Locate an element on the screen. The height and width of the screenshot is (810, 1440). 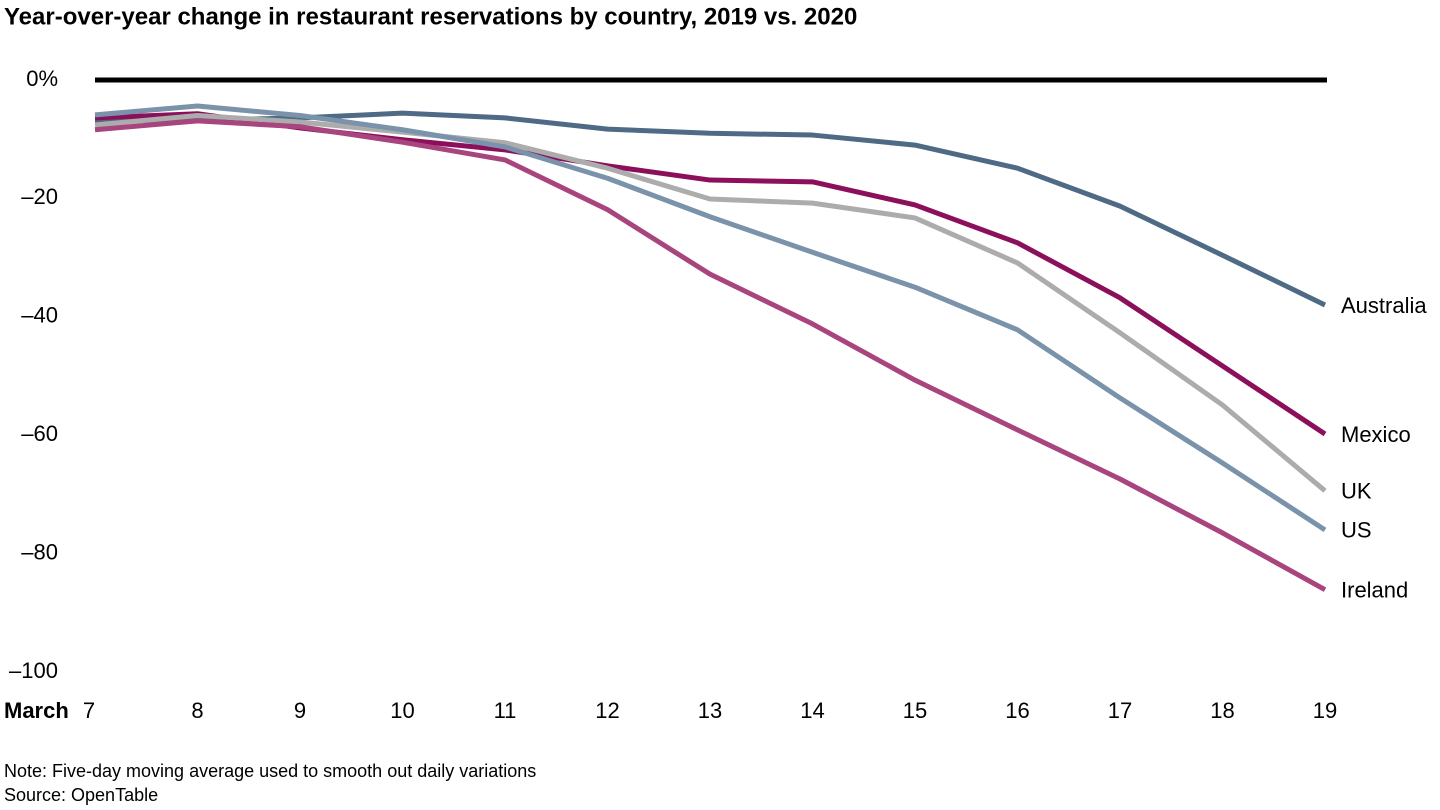
y-tick-label: –40 is located at coordinates (39, 315).